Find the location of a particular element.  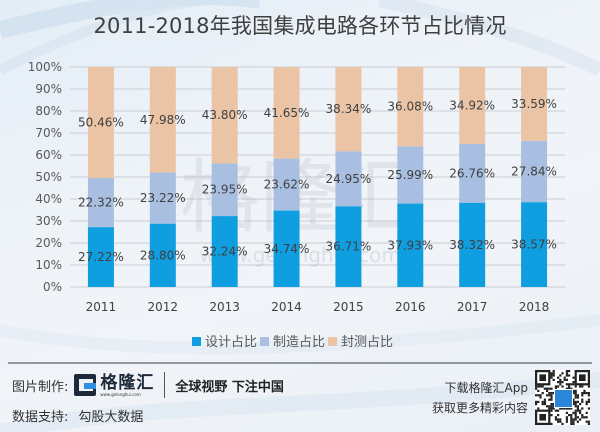

data-support-value: 勾股大数据 is located at coordinates (111, 417).